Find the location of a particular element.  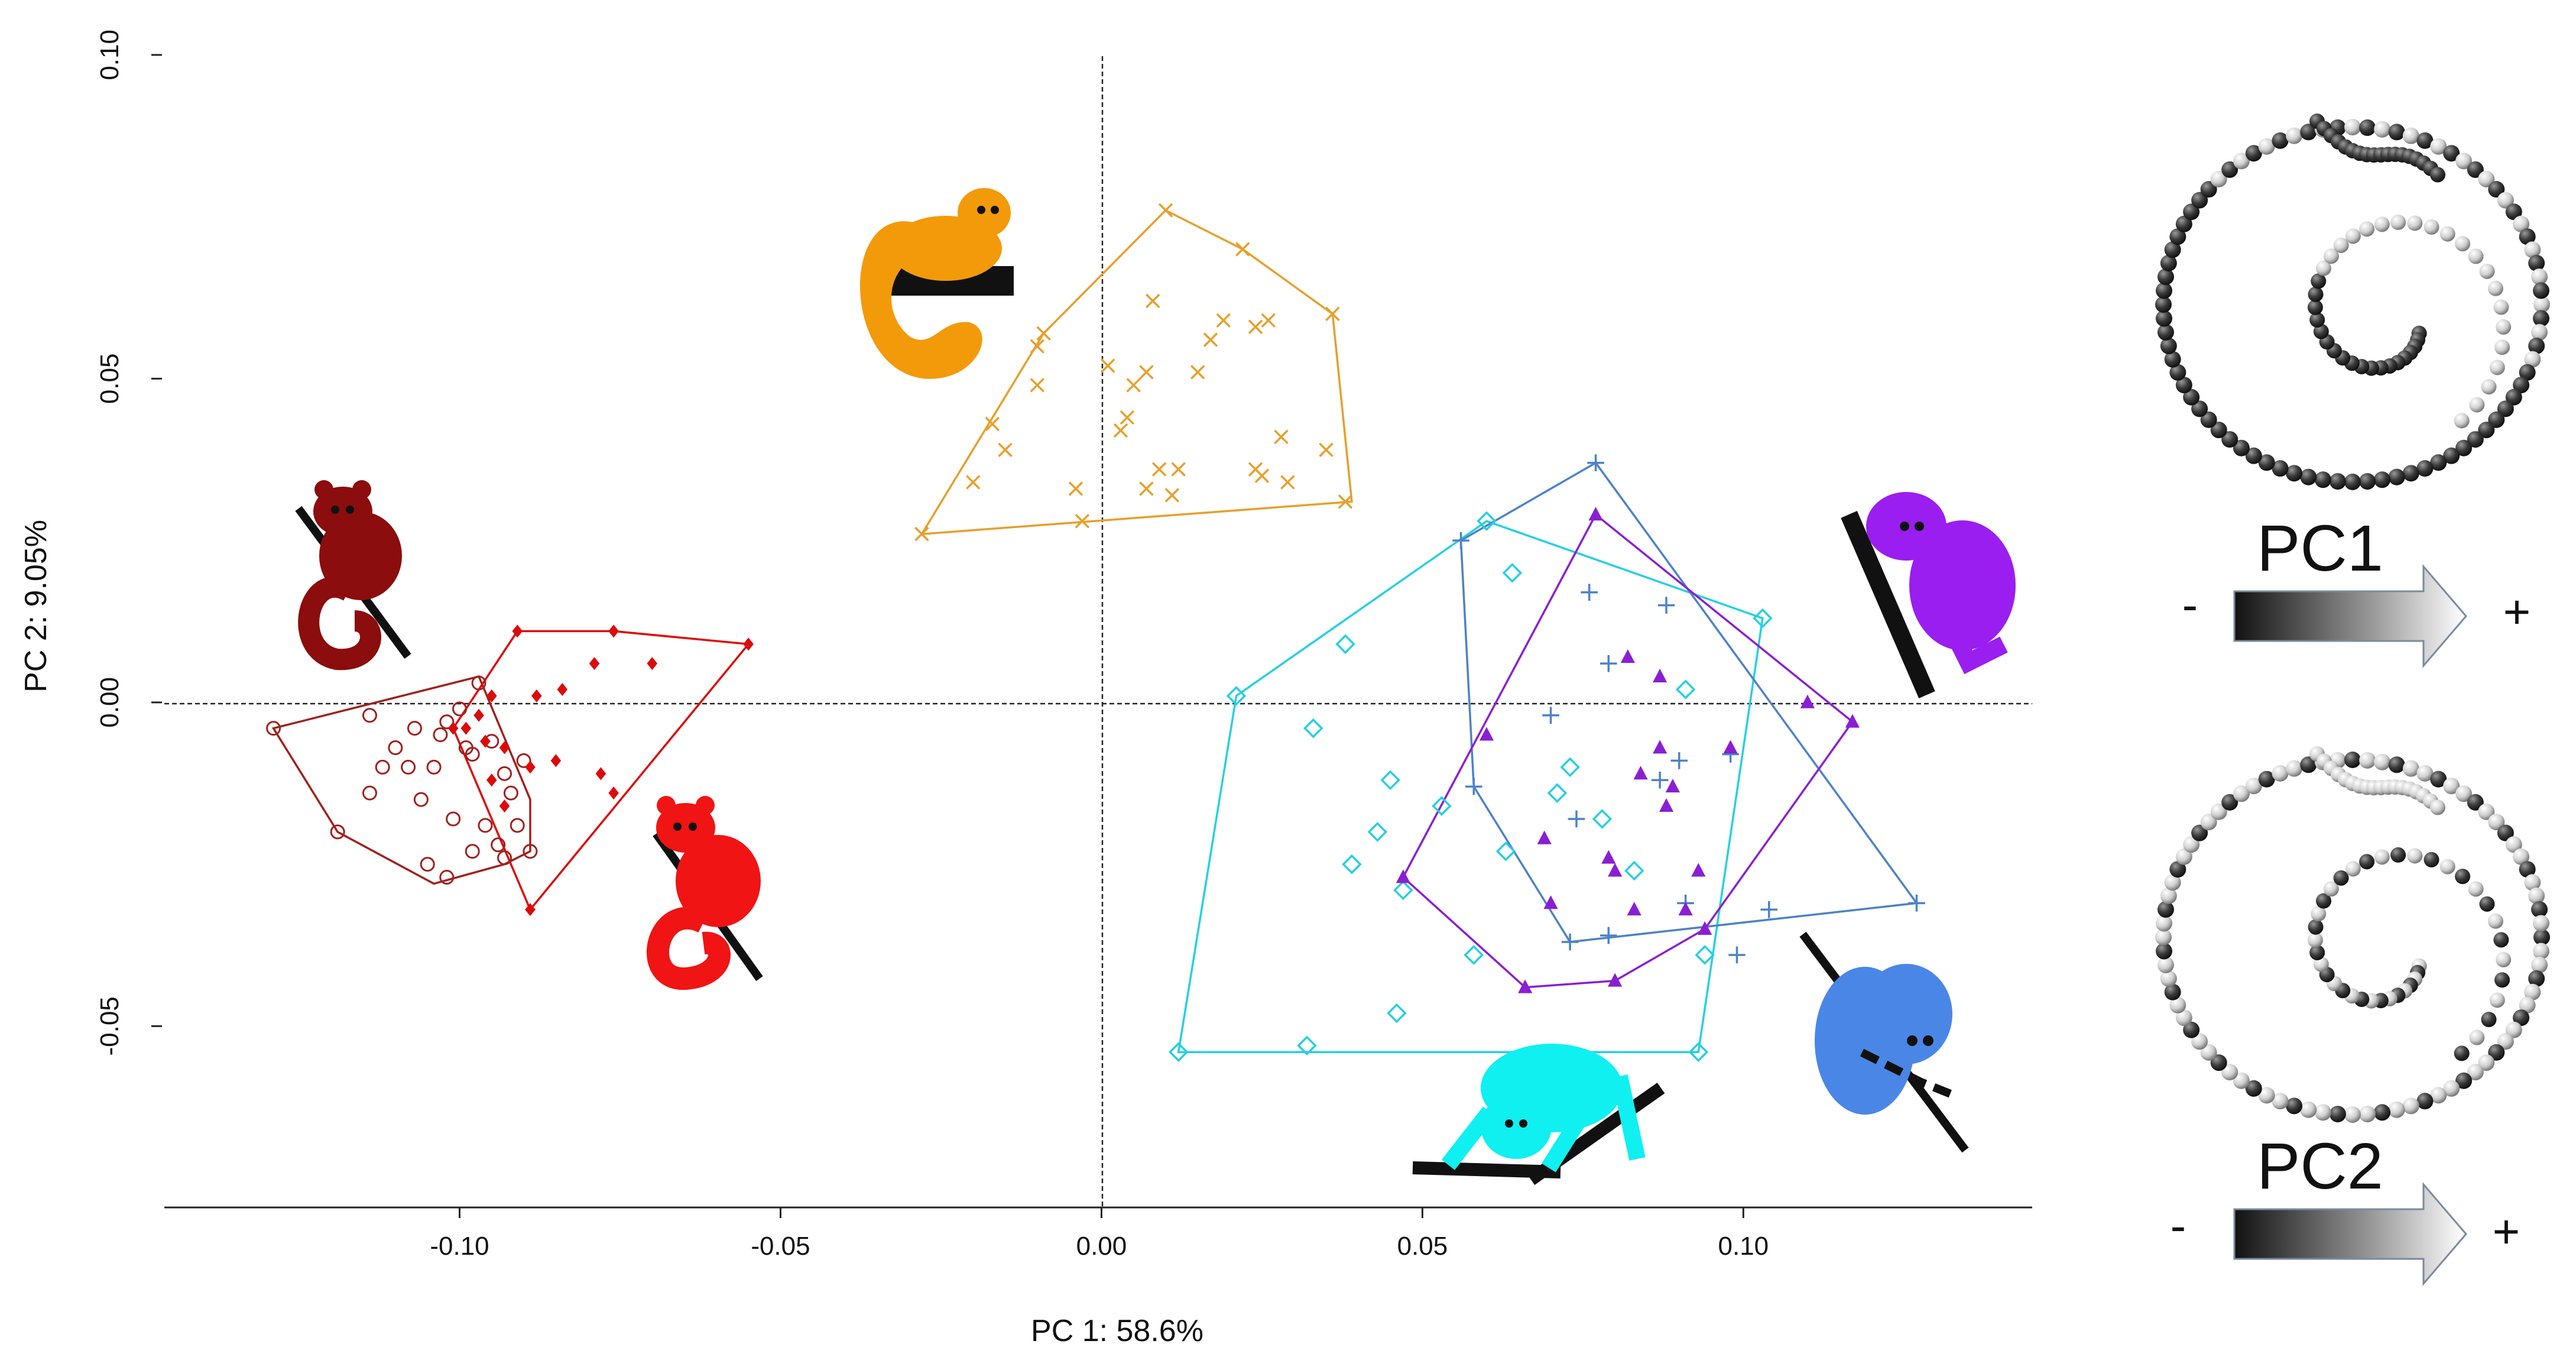

pc1-arrow is located at coordinates (2350, 616).